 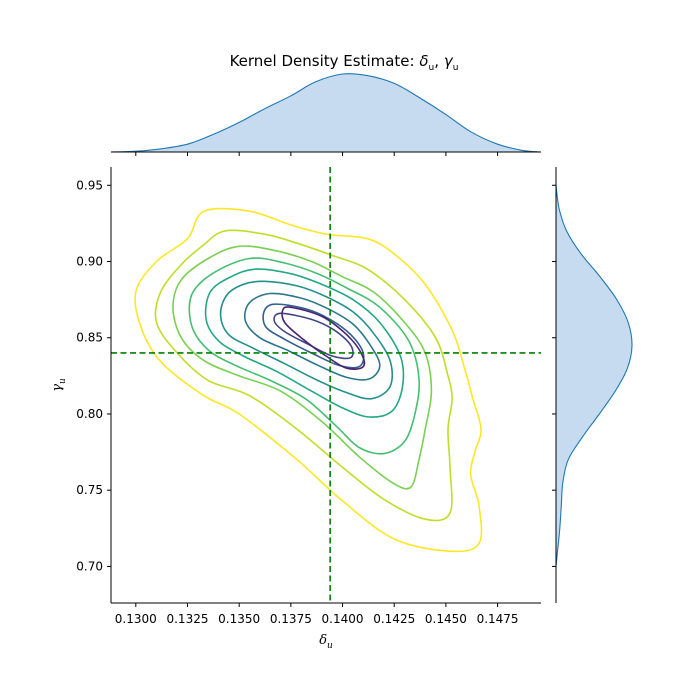 I want to click on x-tick-label: 0.1400, so click(x=343, y=619).